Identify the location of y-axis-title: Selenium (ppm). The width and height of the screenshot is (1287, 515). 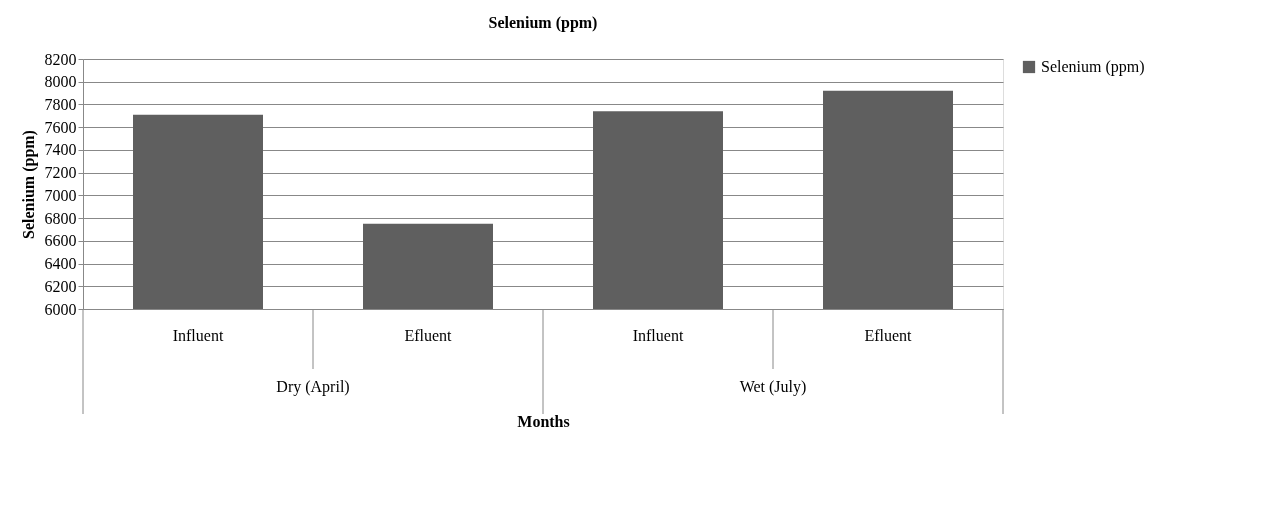
(28, 184).